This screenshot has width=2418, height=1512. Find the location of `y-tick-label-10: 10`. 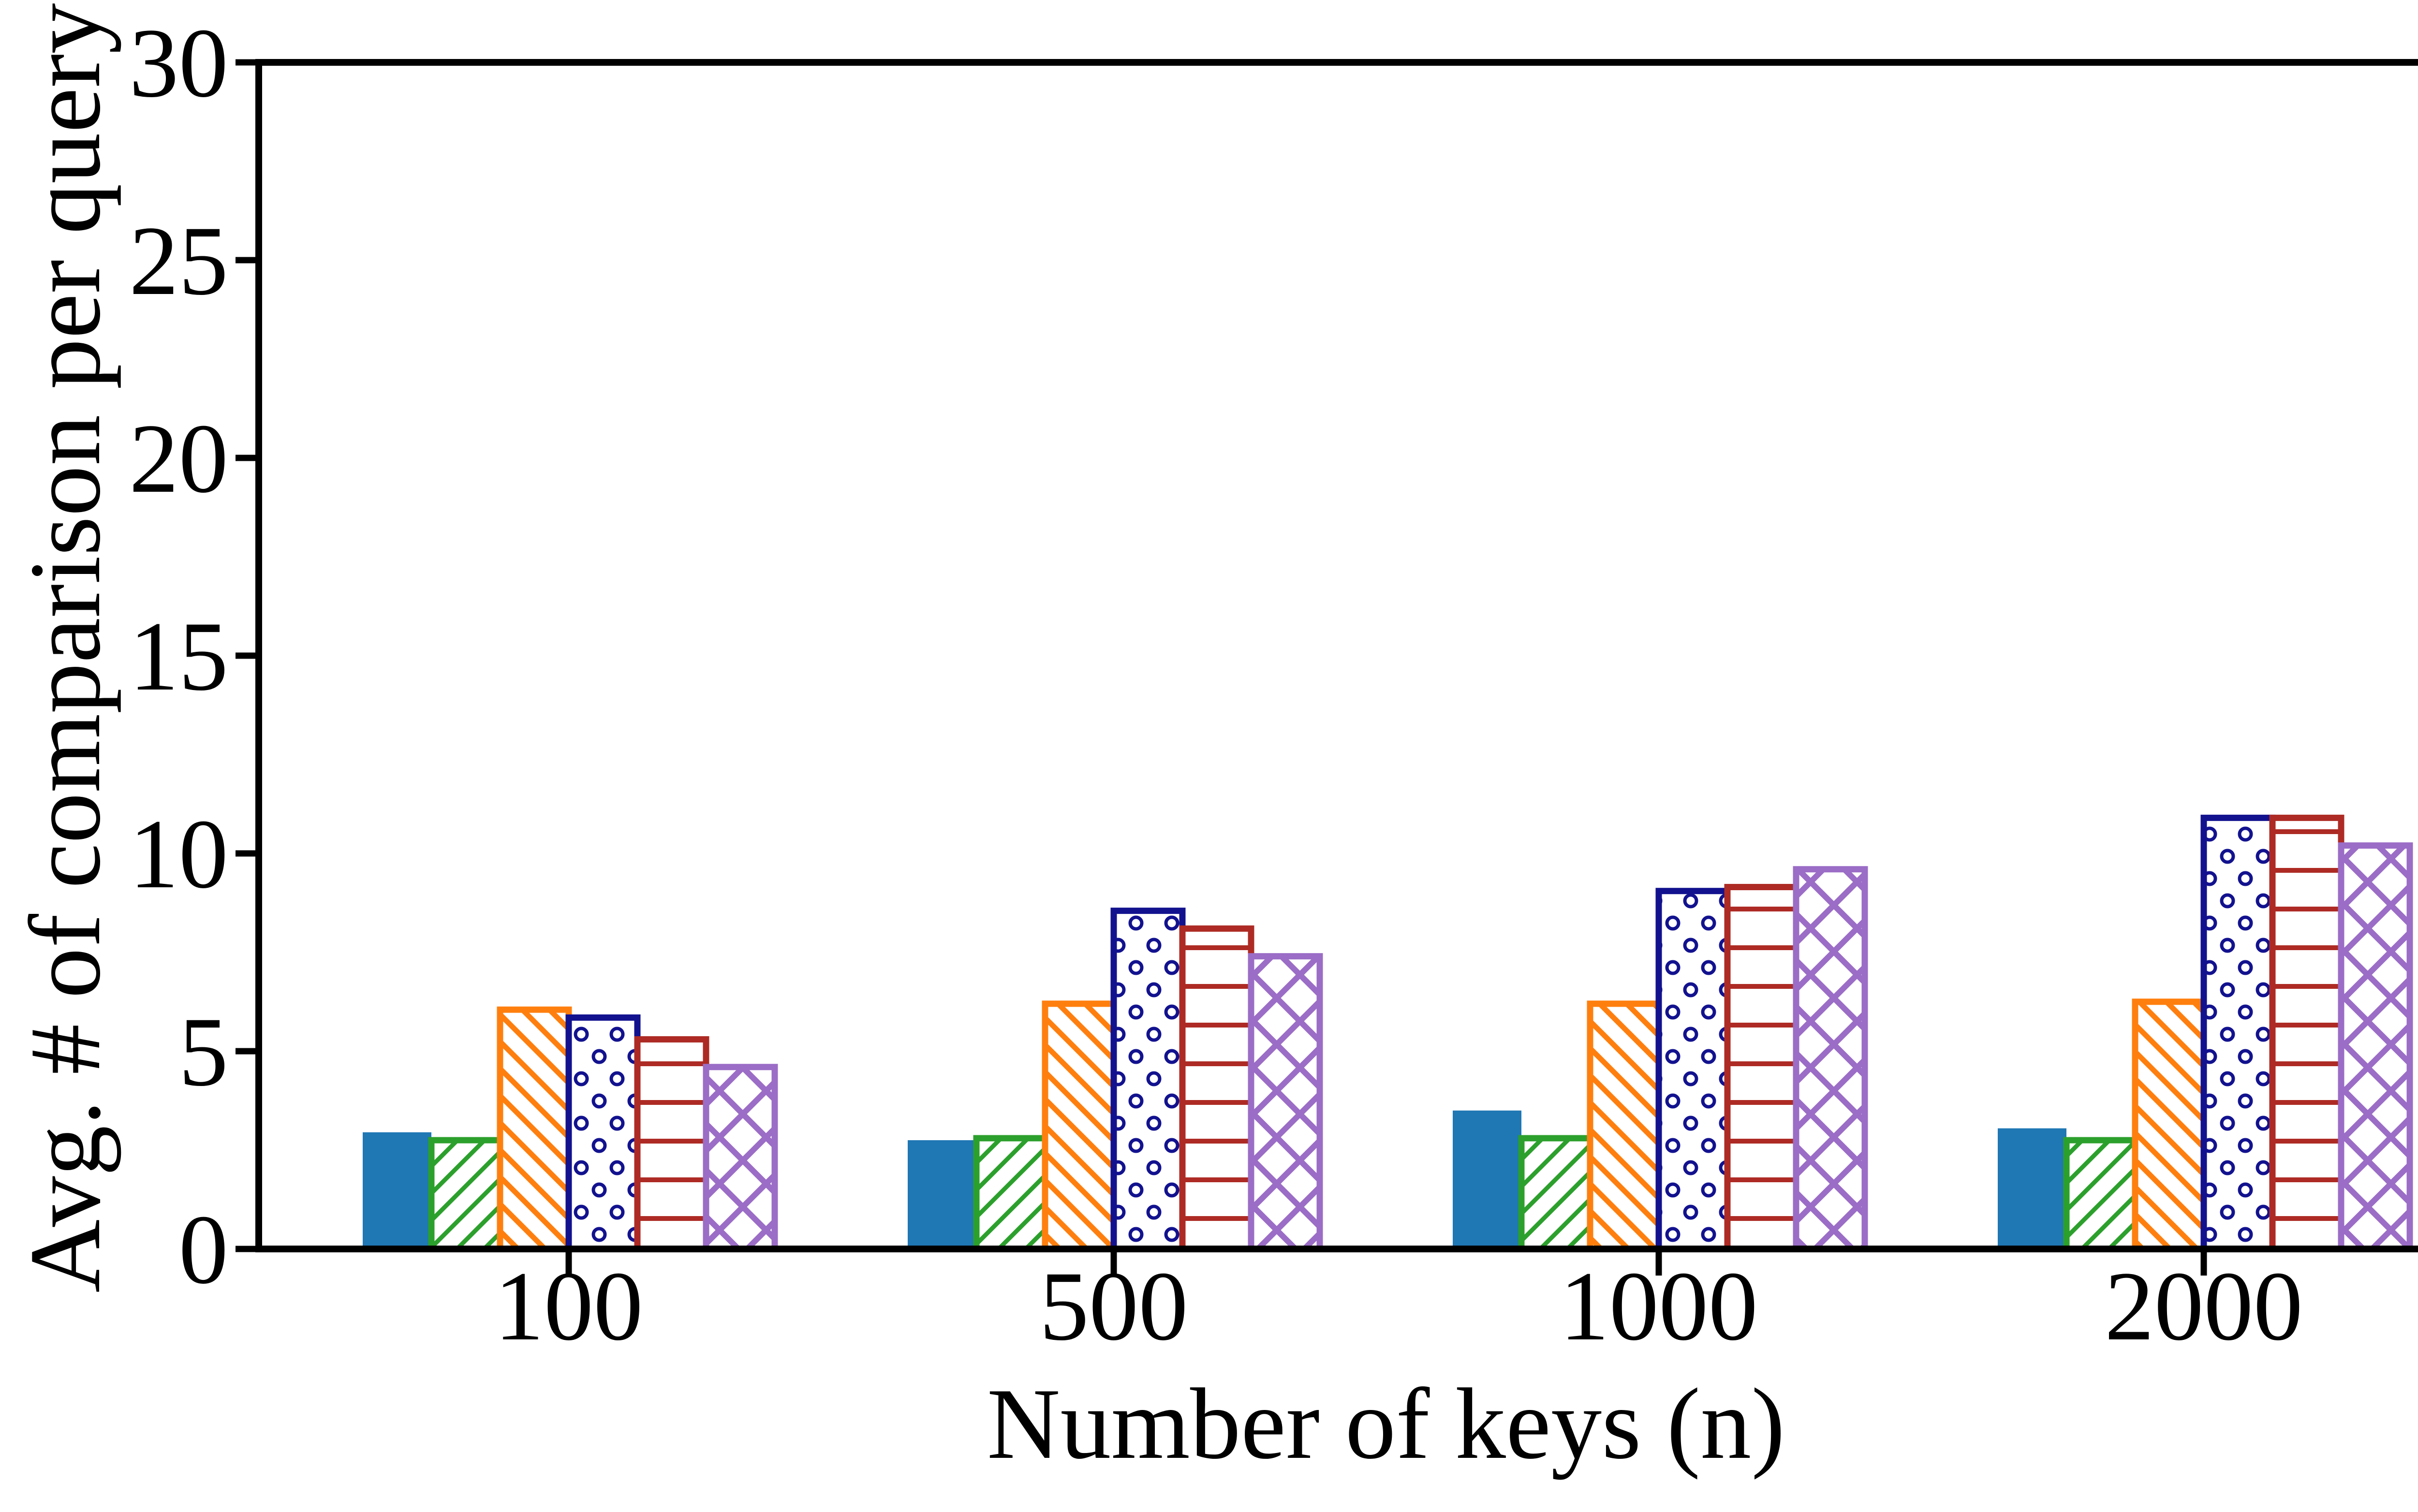

y-tick-label-10: 10 is located at coordinates (178, 854).